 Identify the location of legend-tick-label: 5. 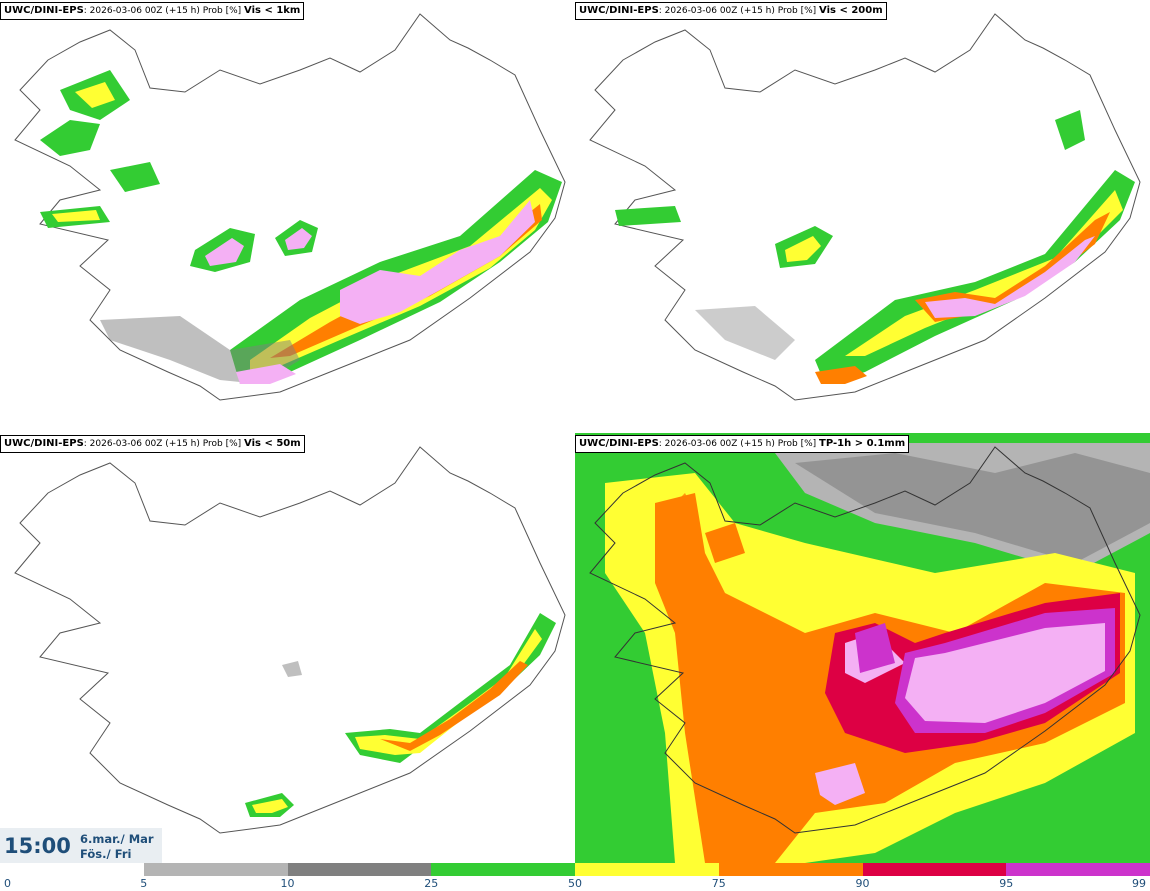
(144, 883).